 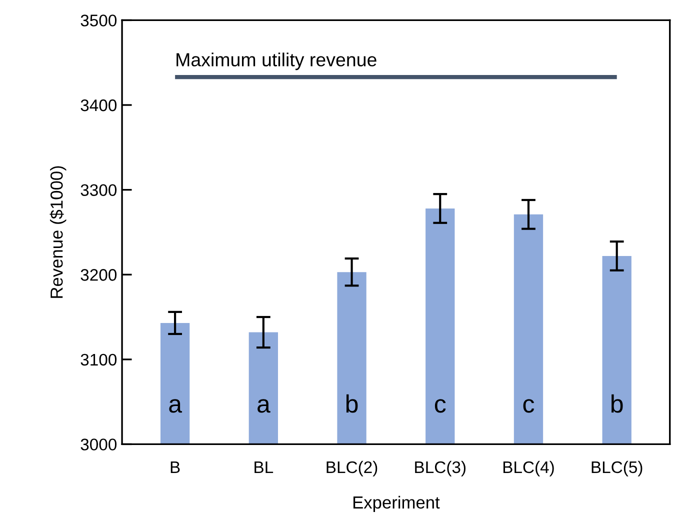 What do you see at coordinates (528, 468) in the screenshot?
I see `x-tick-label: BLC(4)` at bounding box center [528, 468].